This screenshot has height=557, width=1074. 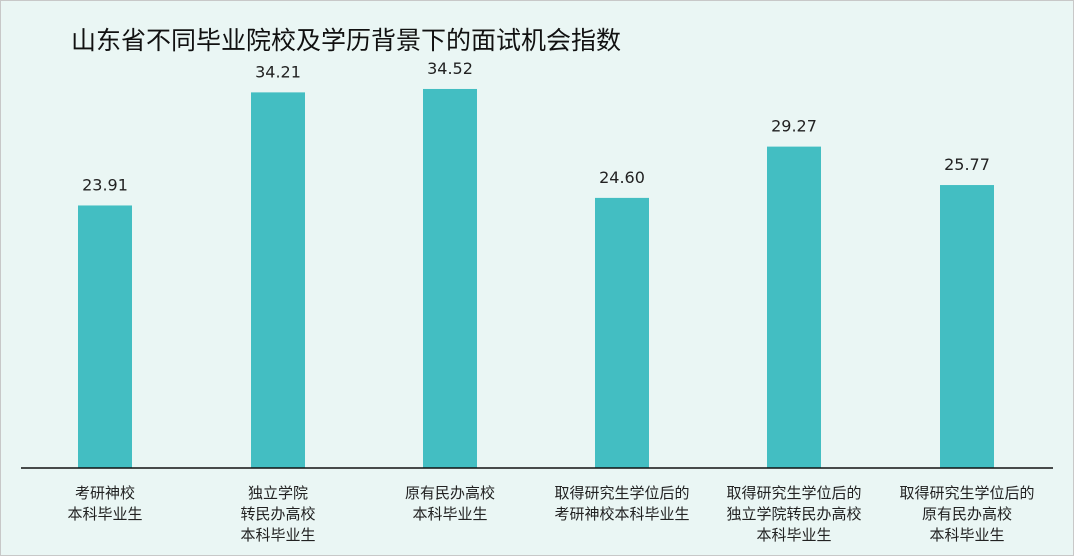 What do you see at coordinates (278, 493) in the screenshot?
I see `category-label-line: 独立学院` at bounding box center [278, 493].